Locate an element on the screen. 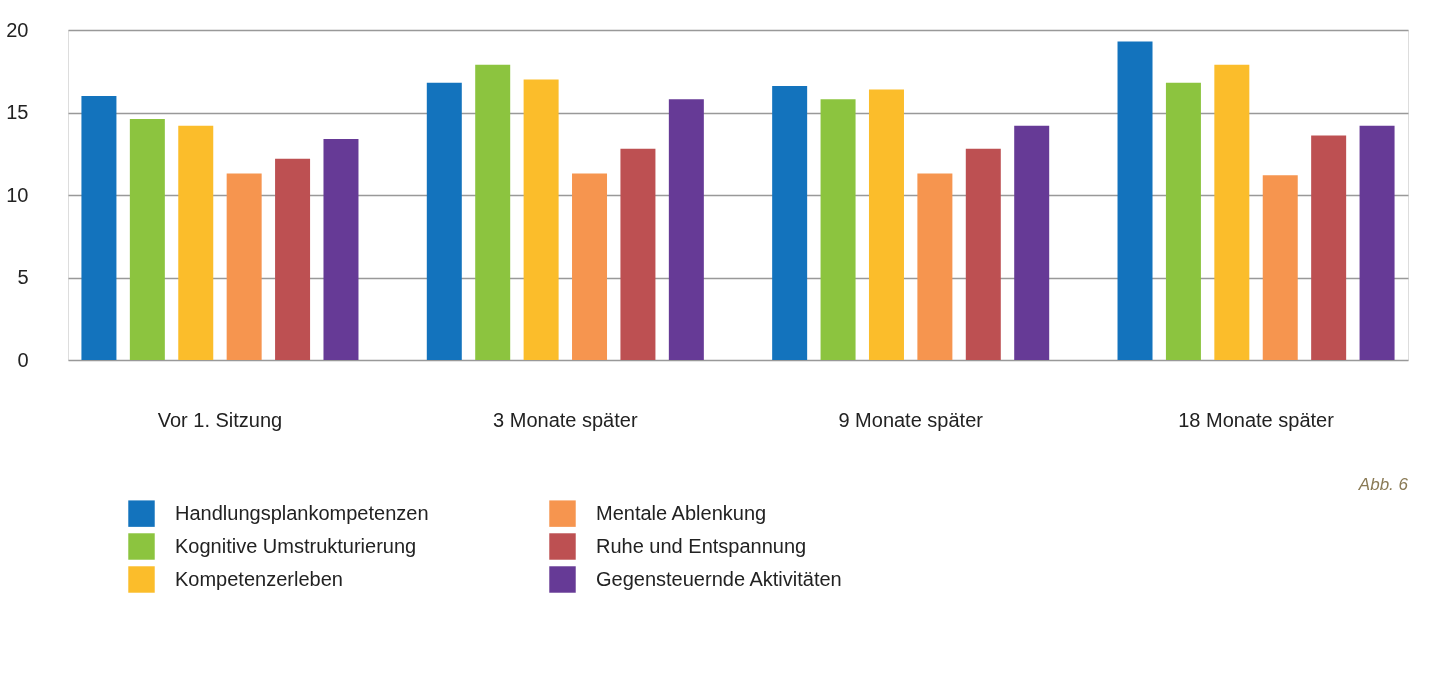 The height and width of the screenshot is (680, 1440). y-tick-label: 0 is located at coordinates (23, 359).